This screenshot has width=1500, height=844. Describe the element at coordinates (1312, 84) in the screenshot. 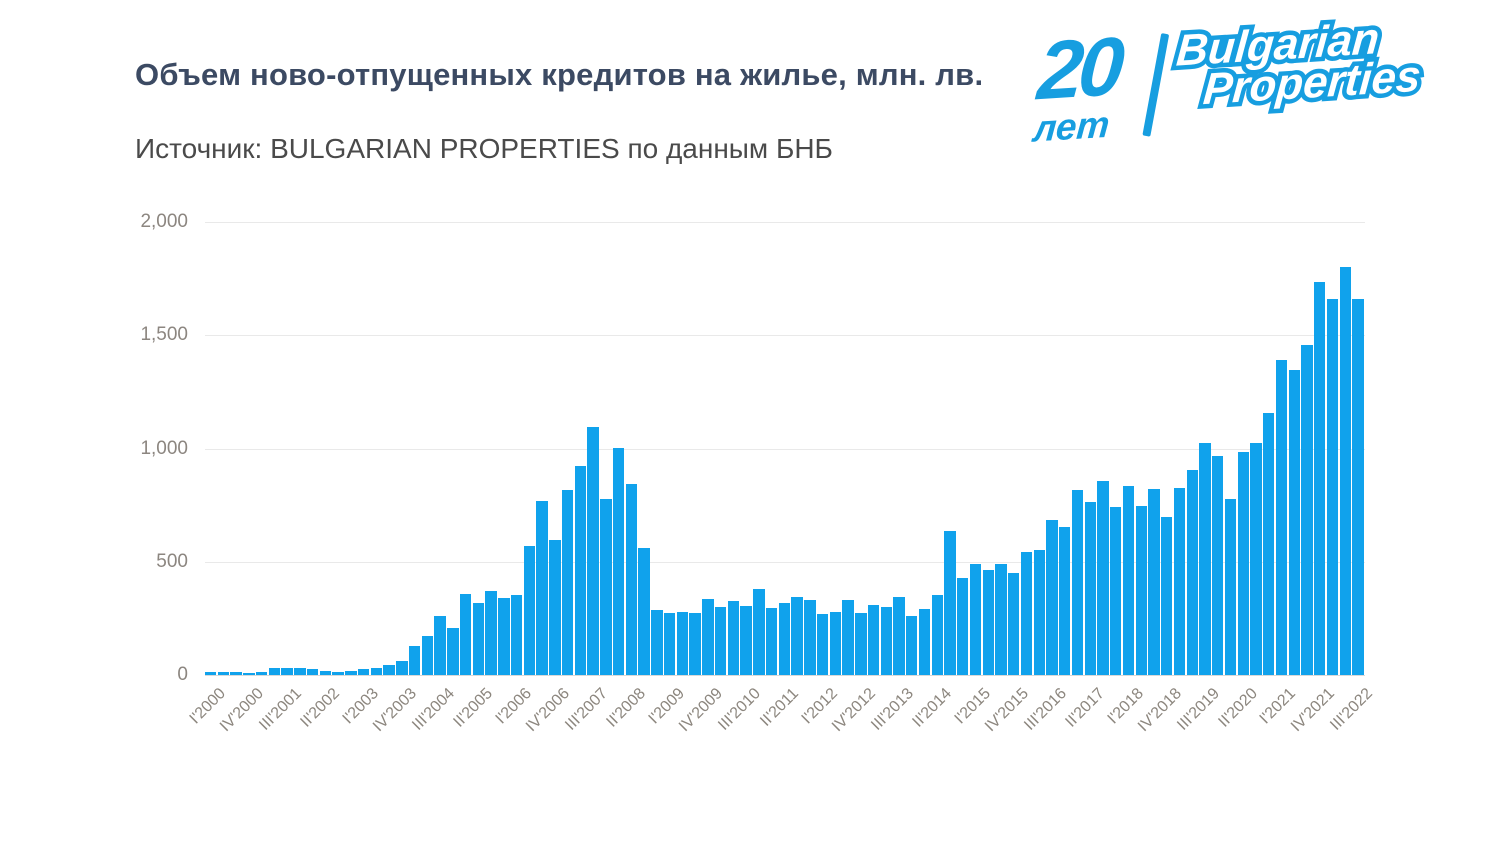

I see `logo-brand-bottom: Properties` at that location.